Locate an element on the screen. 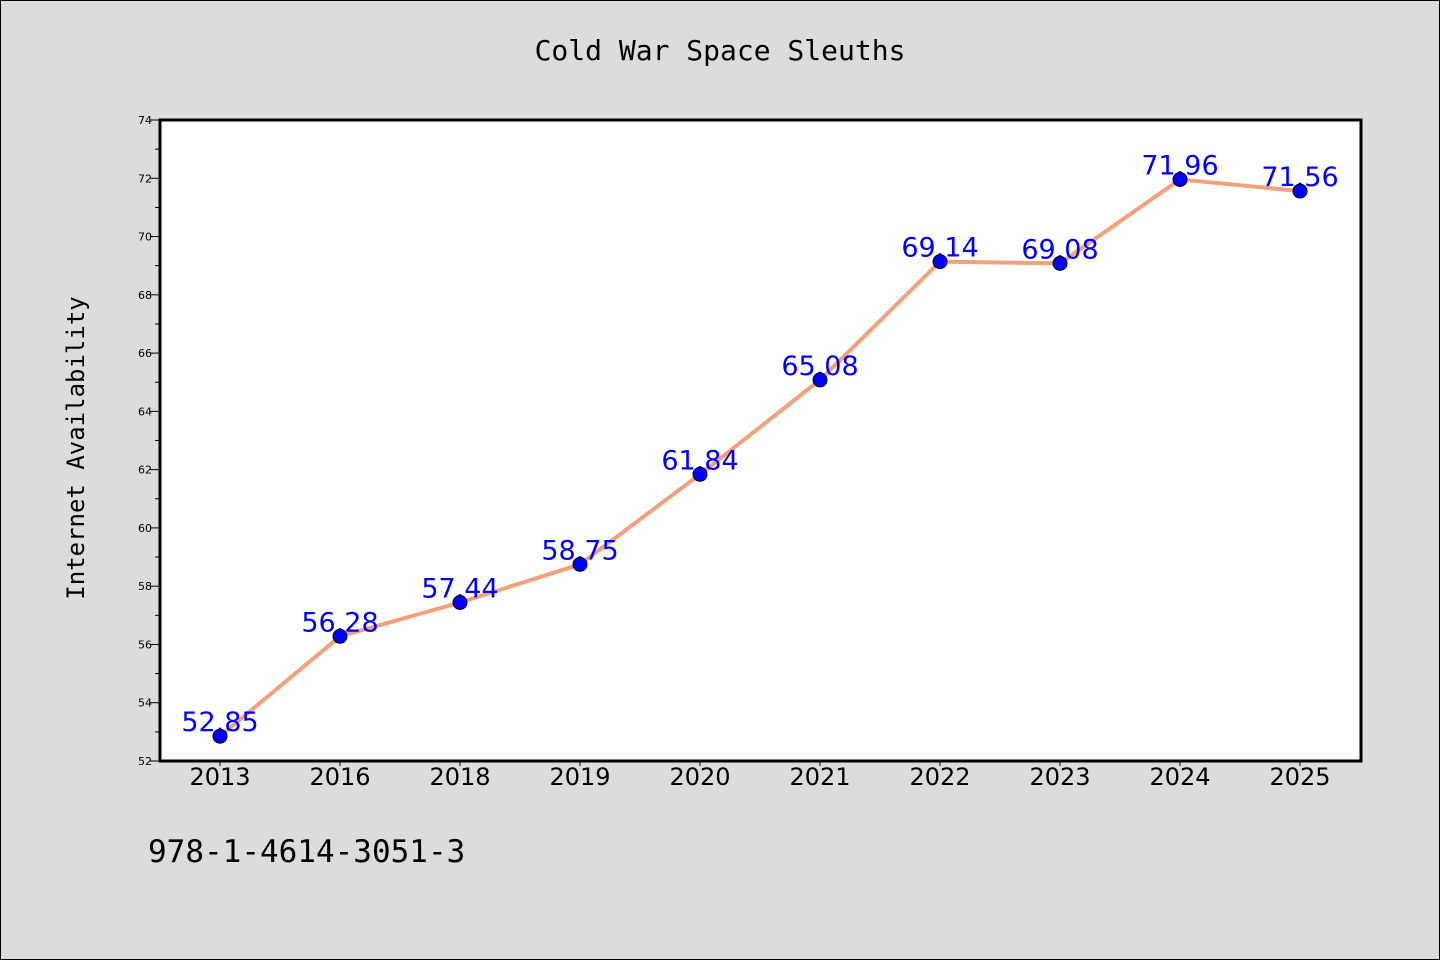  x-tick-label: 2022 is located at coordinates (939, 777).